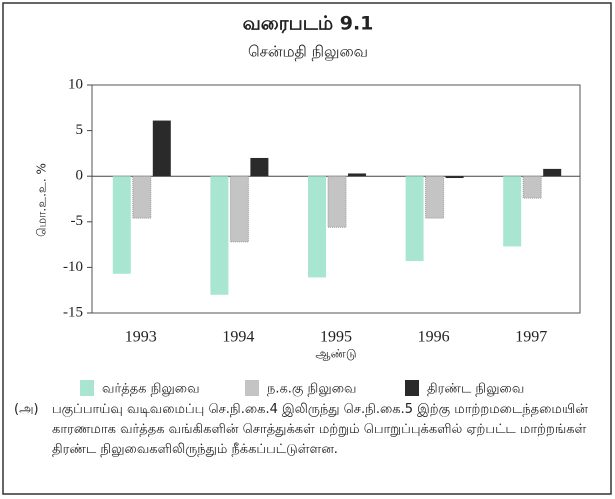 The image size is (615, 499). What do you see at coordinates (434, 337) in the screenshot?
I see `x-tick-label: 1996` at bounding box center [434, 337].